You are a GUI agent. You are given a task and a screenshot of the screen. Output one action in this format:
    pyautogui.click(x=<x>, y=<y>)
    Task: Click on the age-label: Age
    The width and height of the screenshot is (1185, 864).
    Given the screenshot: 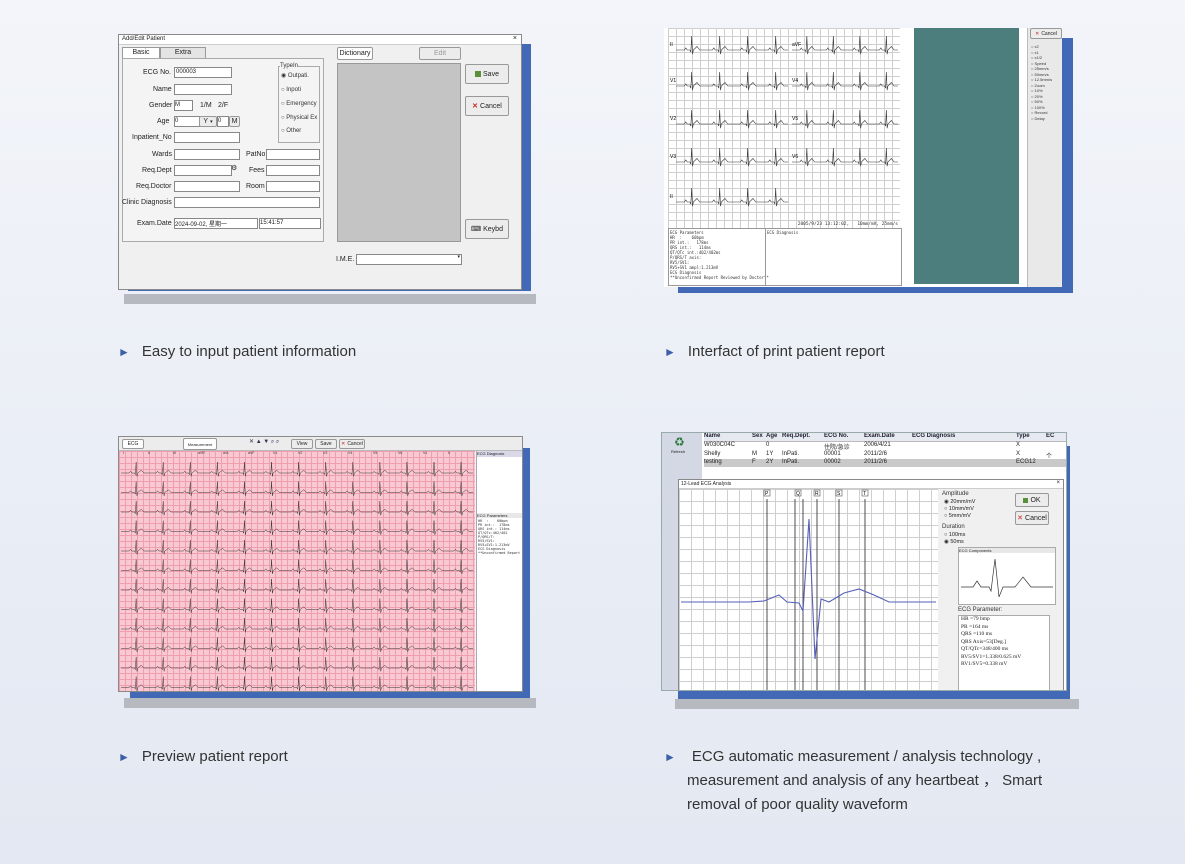 What is the action you would take?
    pyautogui.click(x=163, y=121)
    